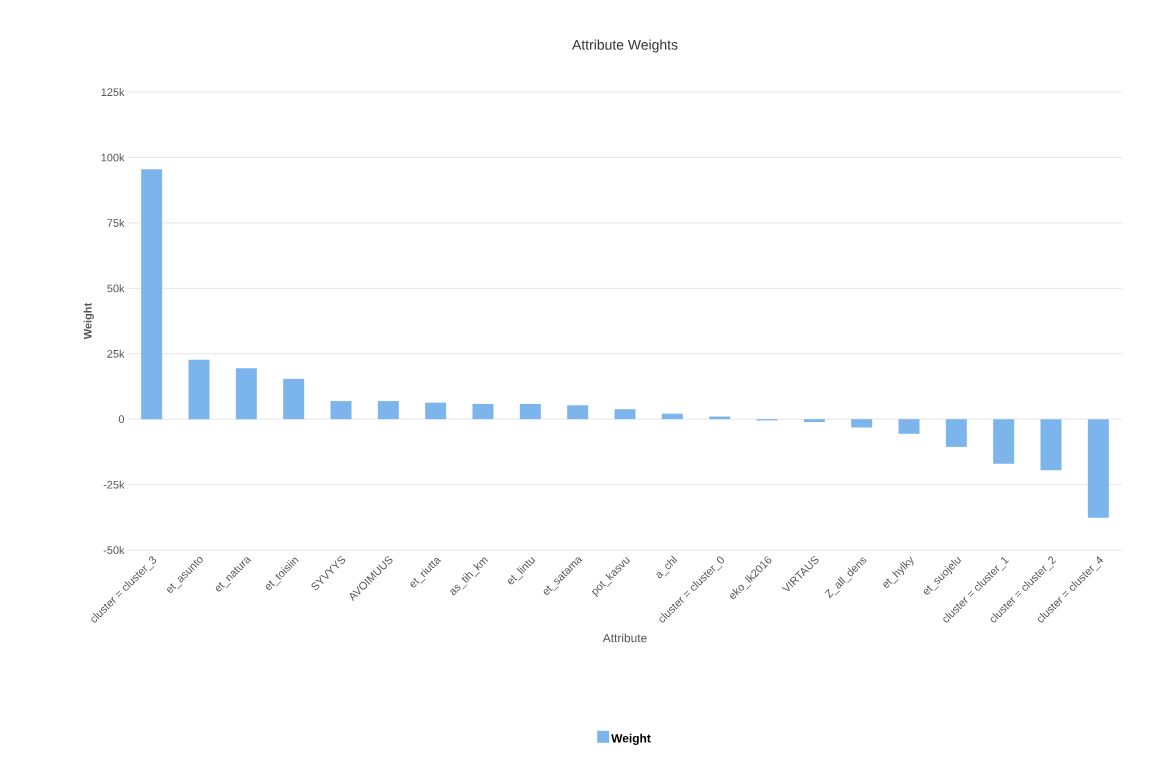 This screenshot has height=780, width=1158. Describe the element at coordinates (631, 739) in the screenshot. I see `legend-label: Weight` at that location.